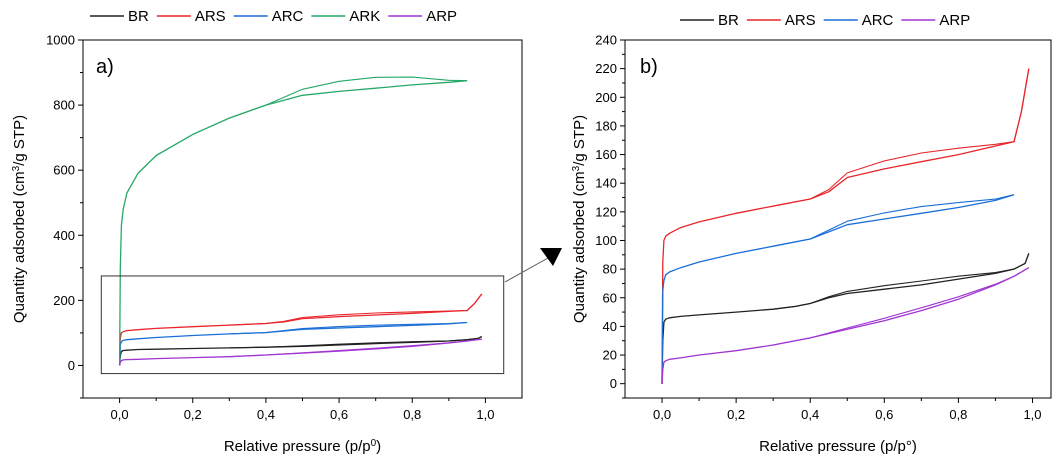  I want to click on x-axis-title: Relative pressure (p/p0), so click(302, 446).